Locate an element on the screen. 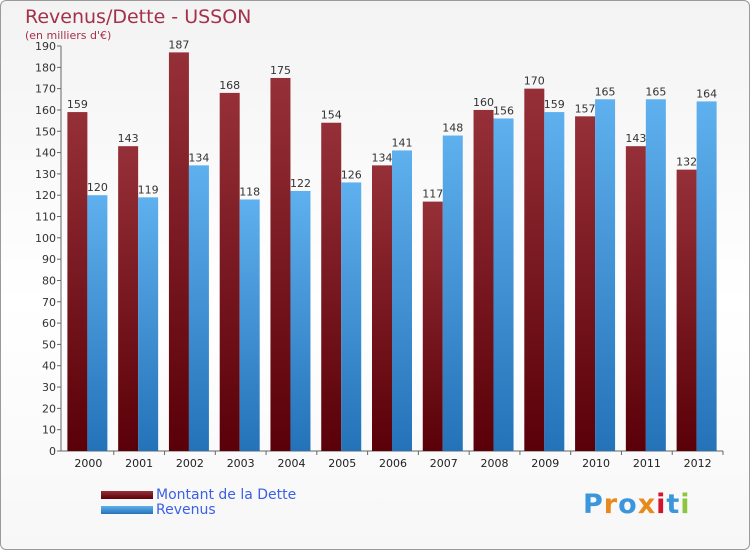  bar-dette-2001 is located at coordinates (128, 298).